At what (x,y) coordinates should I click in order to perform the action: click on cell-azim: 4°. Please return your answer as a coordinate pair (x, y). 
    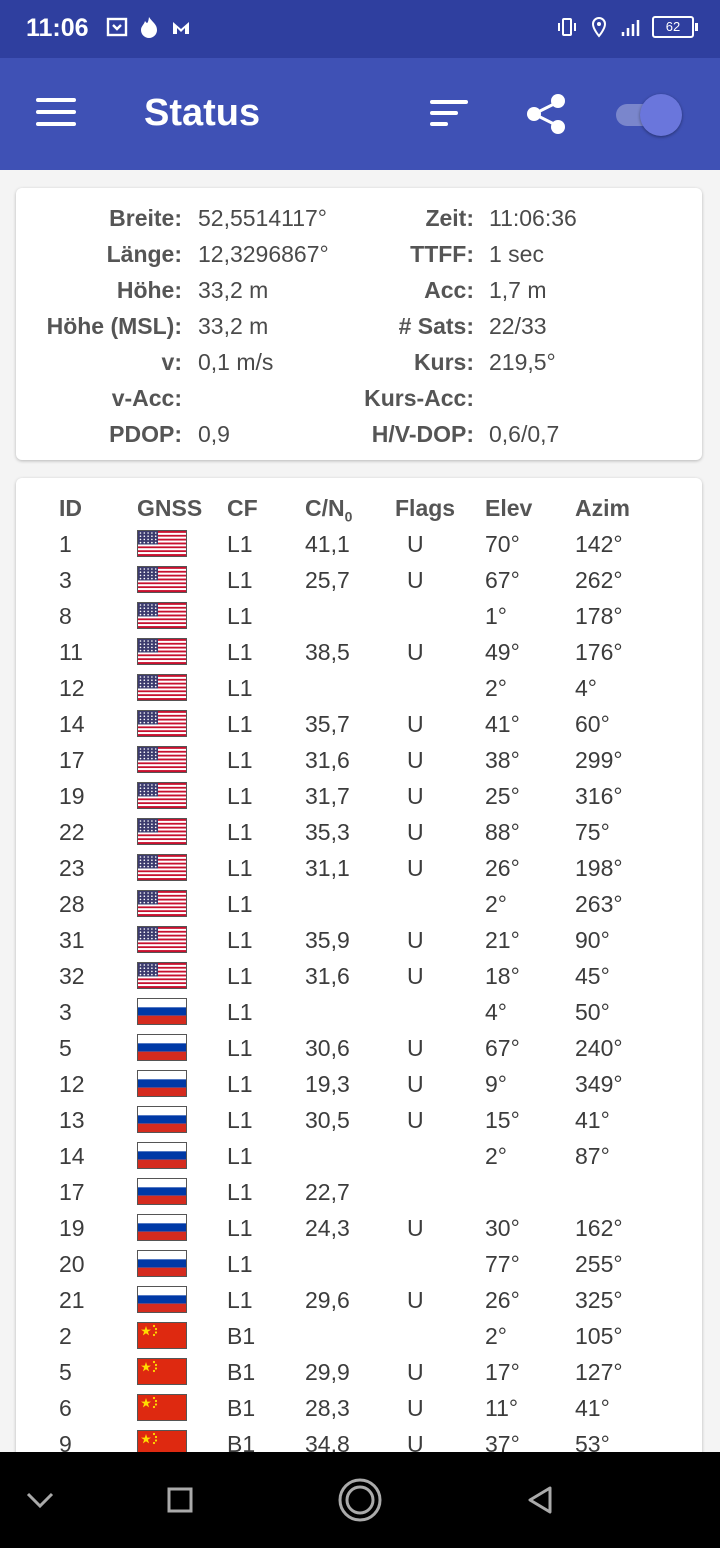
    Looking at the image, I should click on (586, 688).